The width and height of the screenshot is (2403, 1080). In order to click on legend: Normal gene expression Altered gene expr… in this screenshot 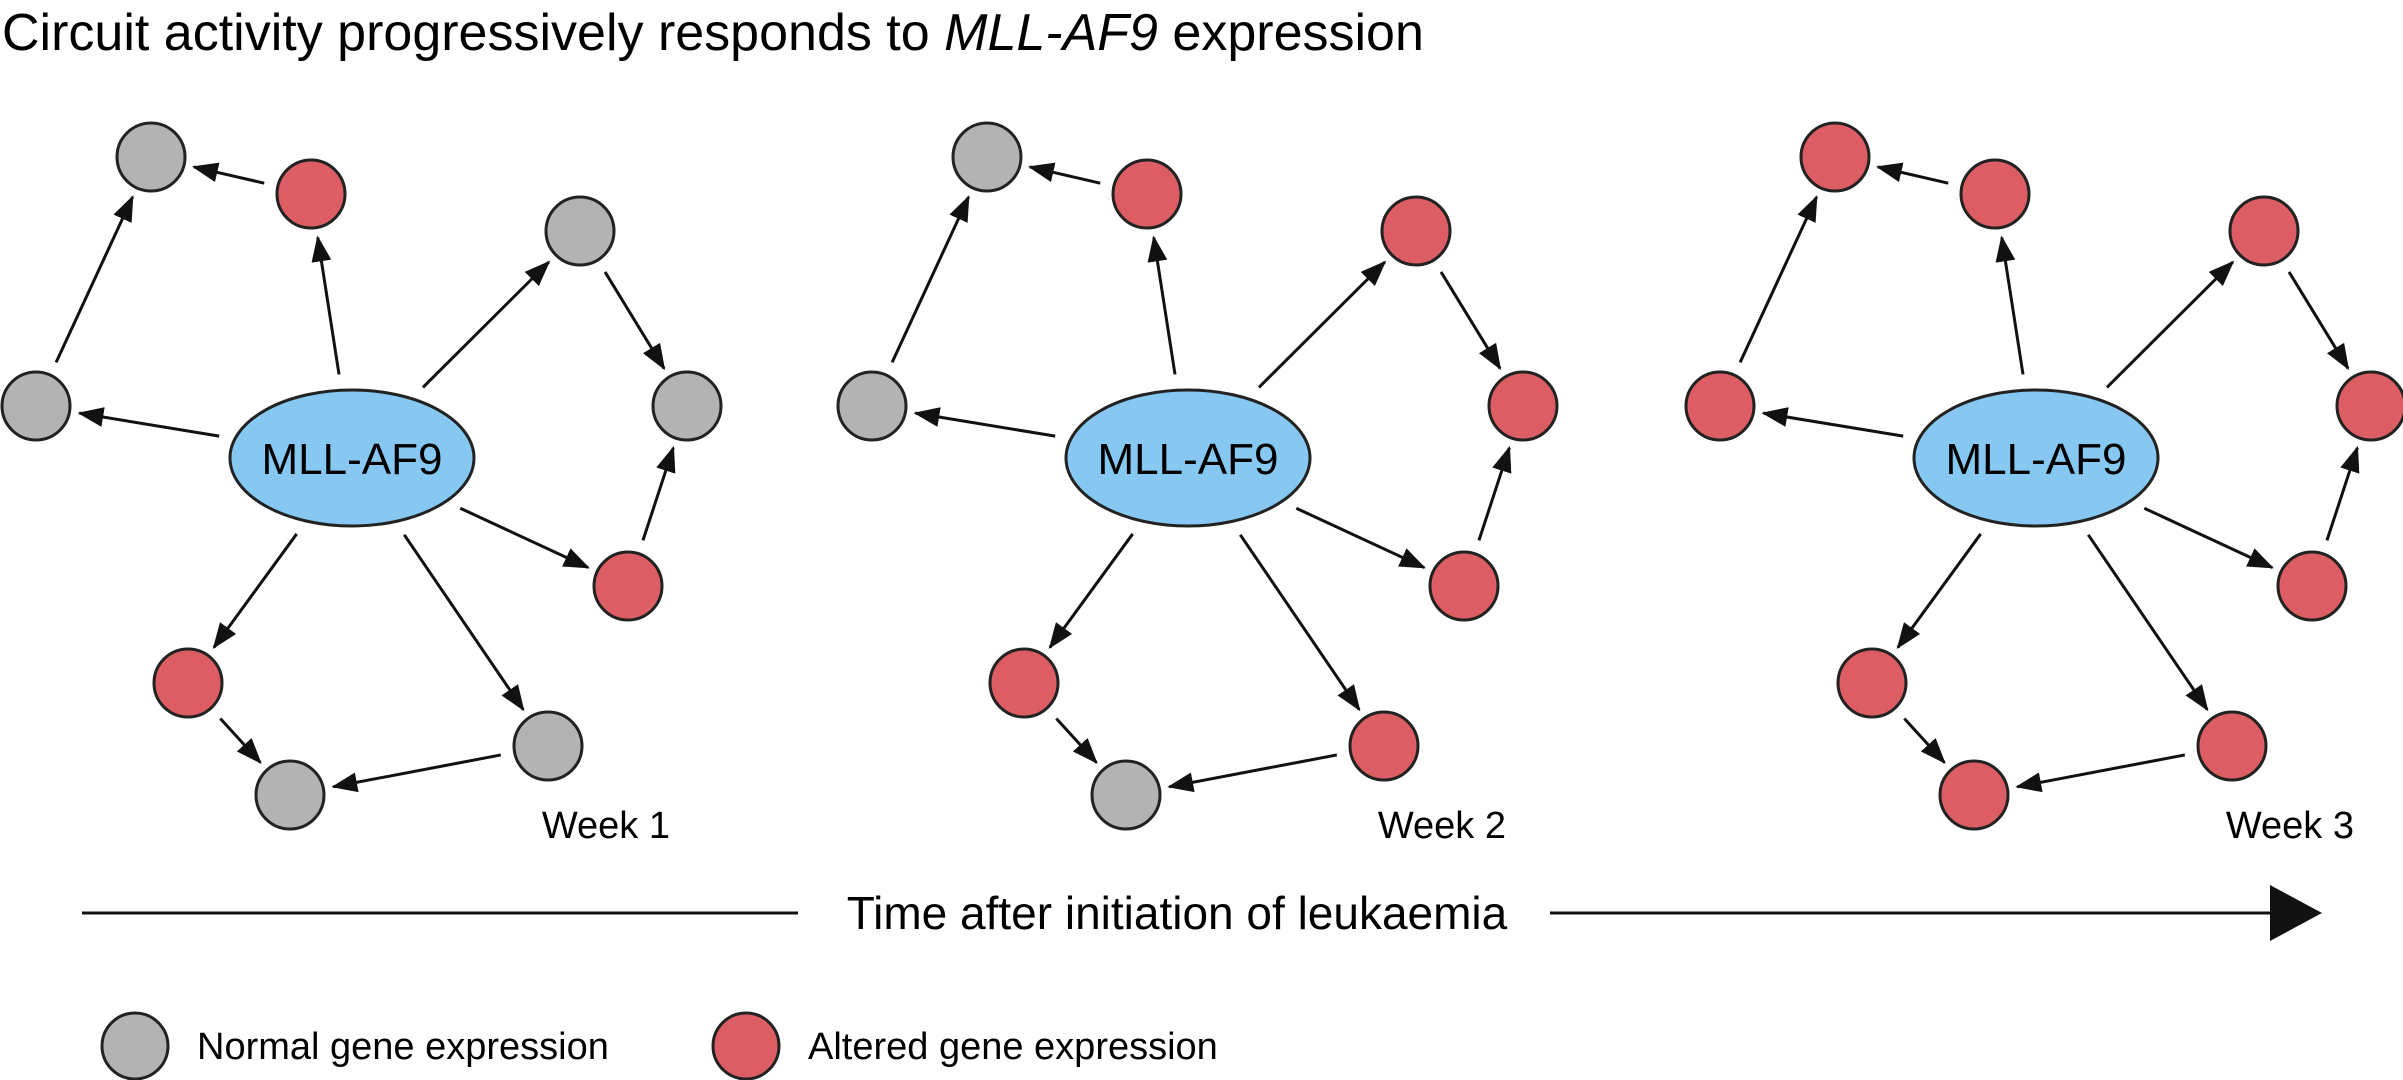, I will do `click(659, 1045)`.